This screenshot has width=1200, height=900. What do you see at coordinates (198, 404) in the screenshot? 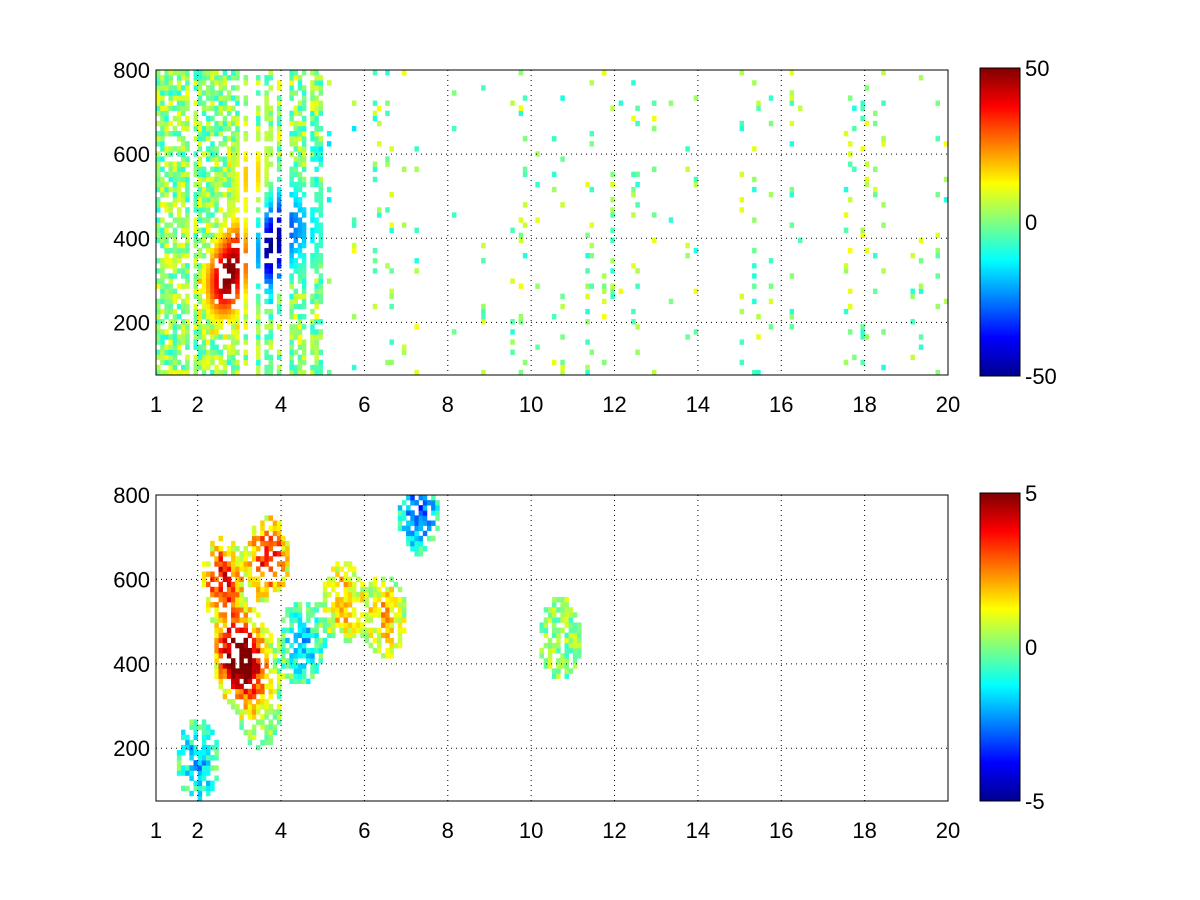
I see `x-tick-label: 2` at bounding box center [198, 404].